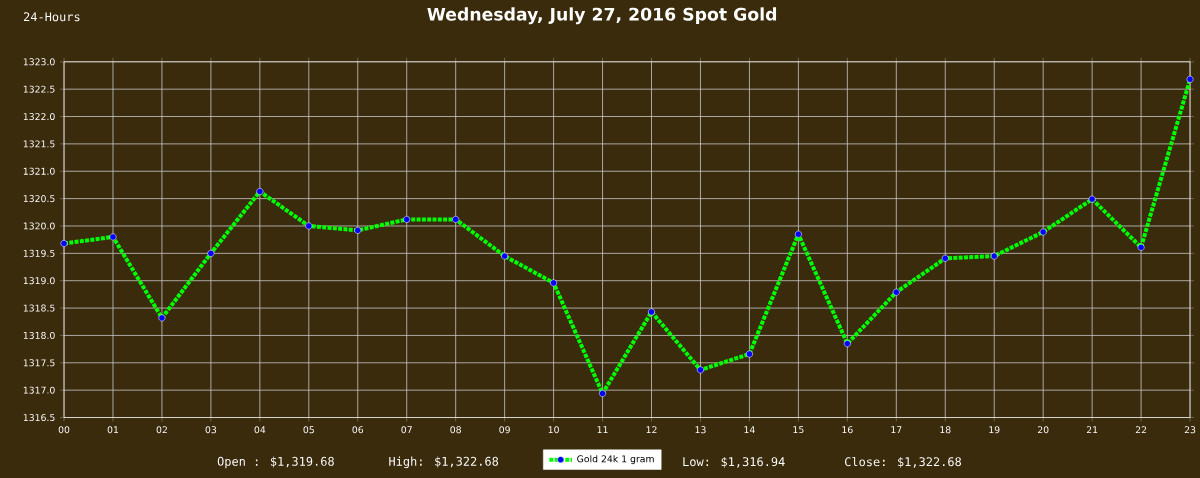  Describe the element at coordinates (39, 335) in the screenshot. I see `y-tick-label: 1318.0` at that location.